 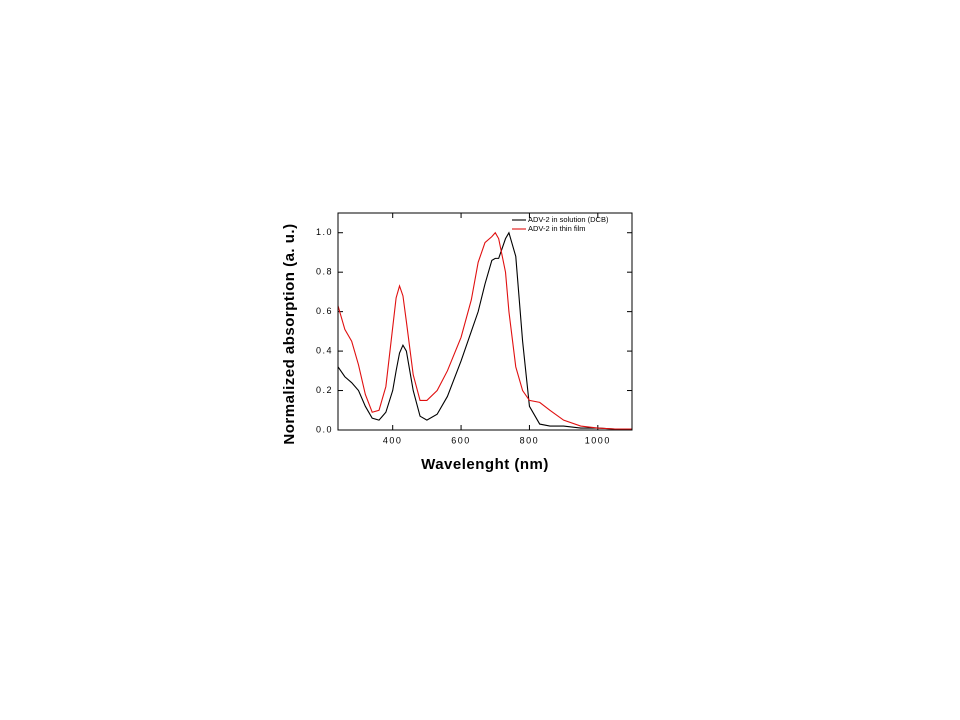 I want to click on y-tick-label: 0.0, so click(x=324, y=429).